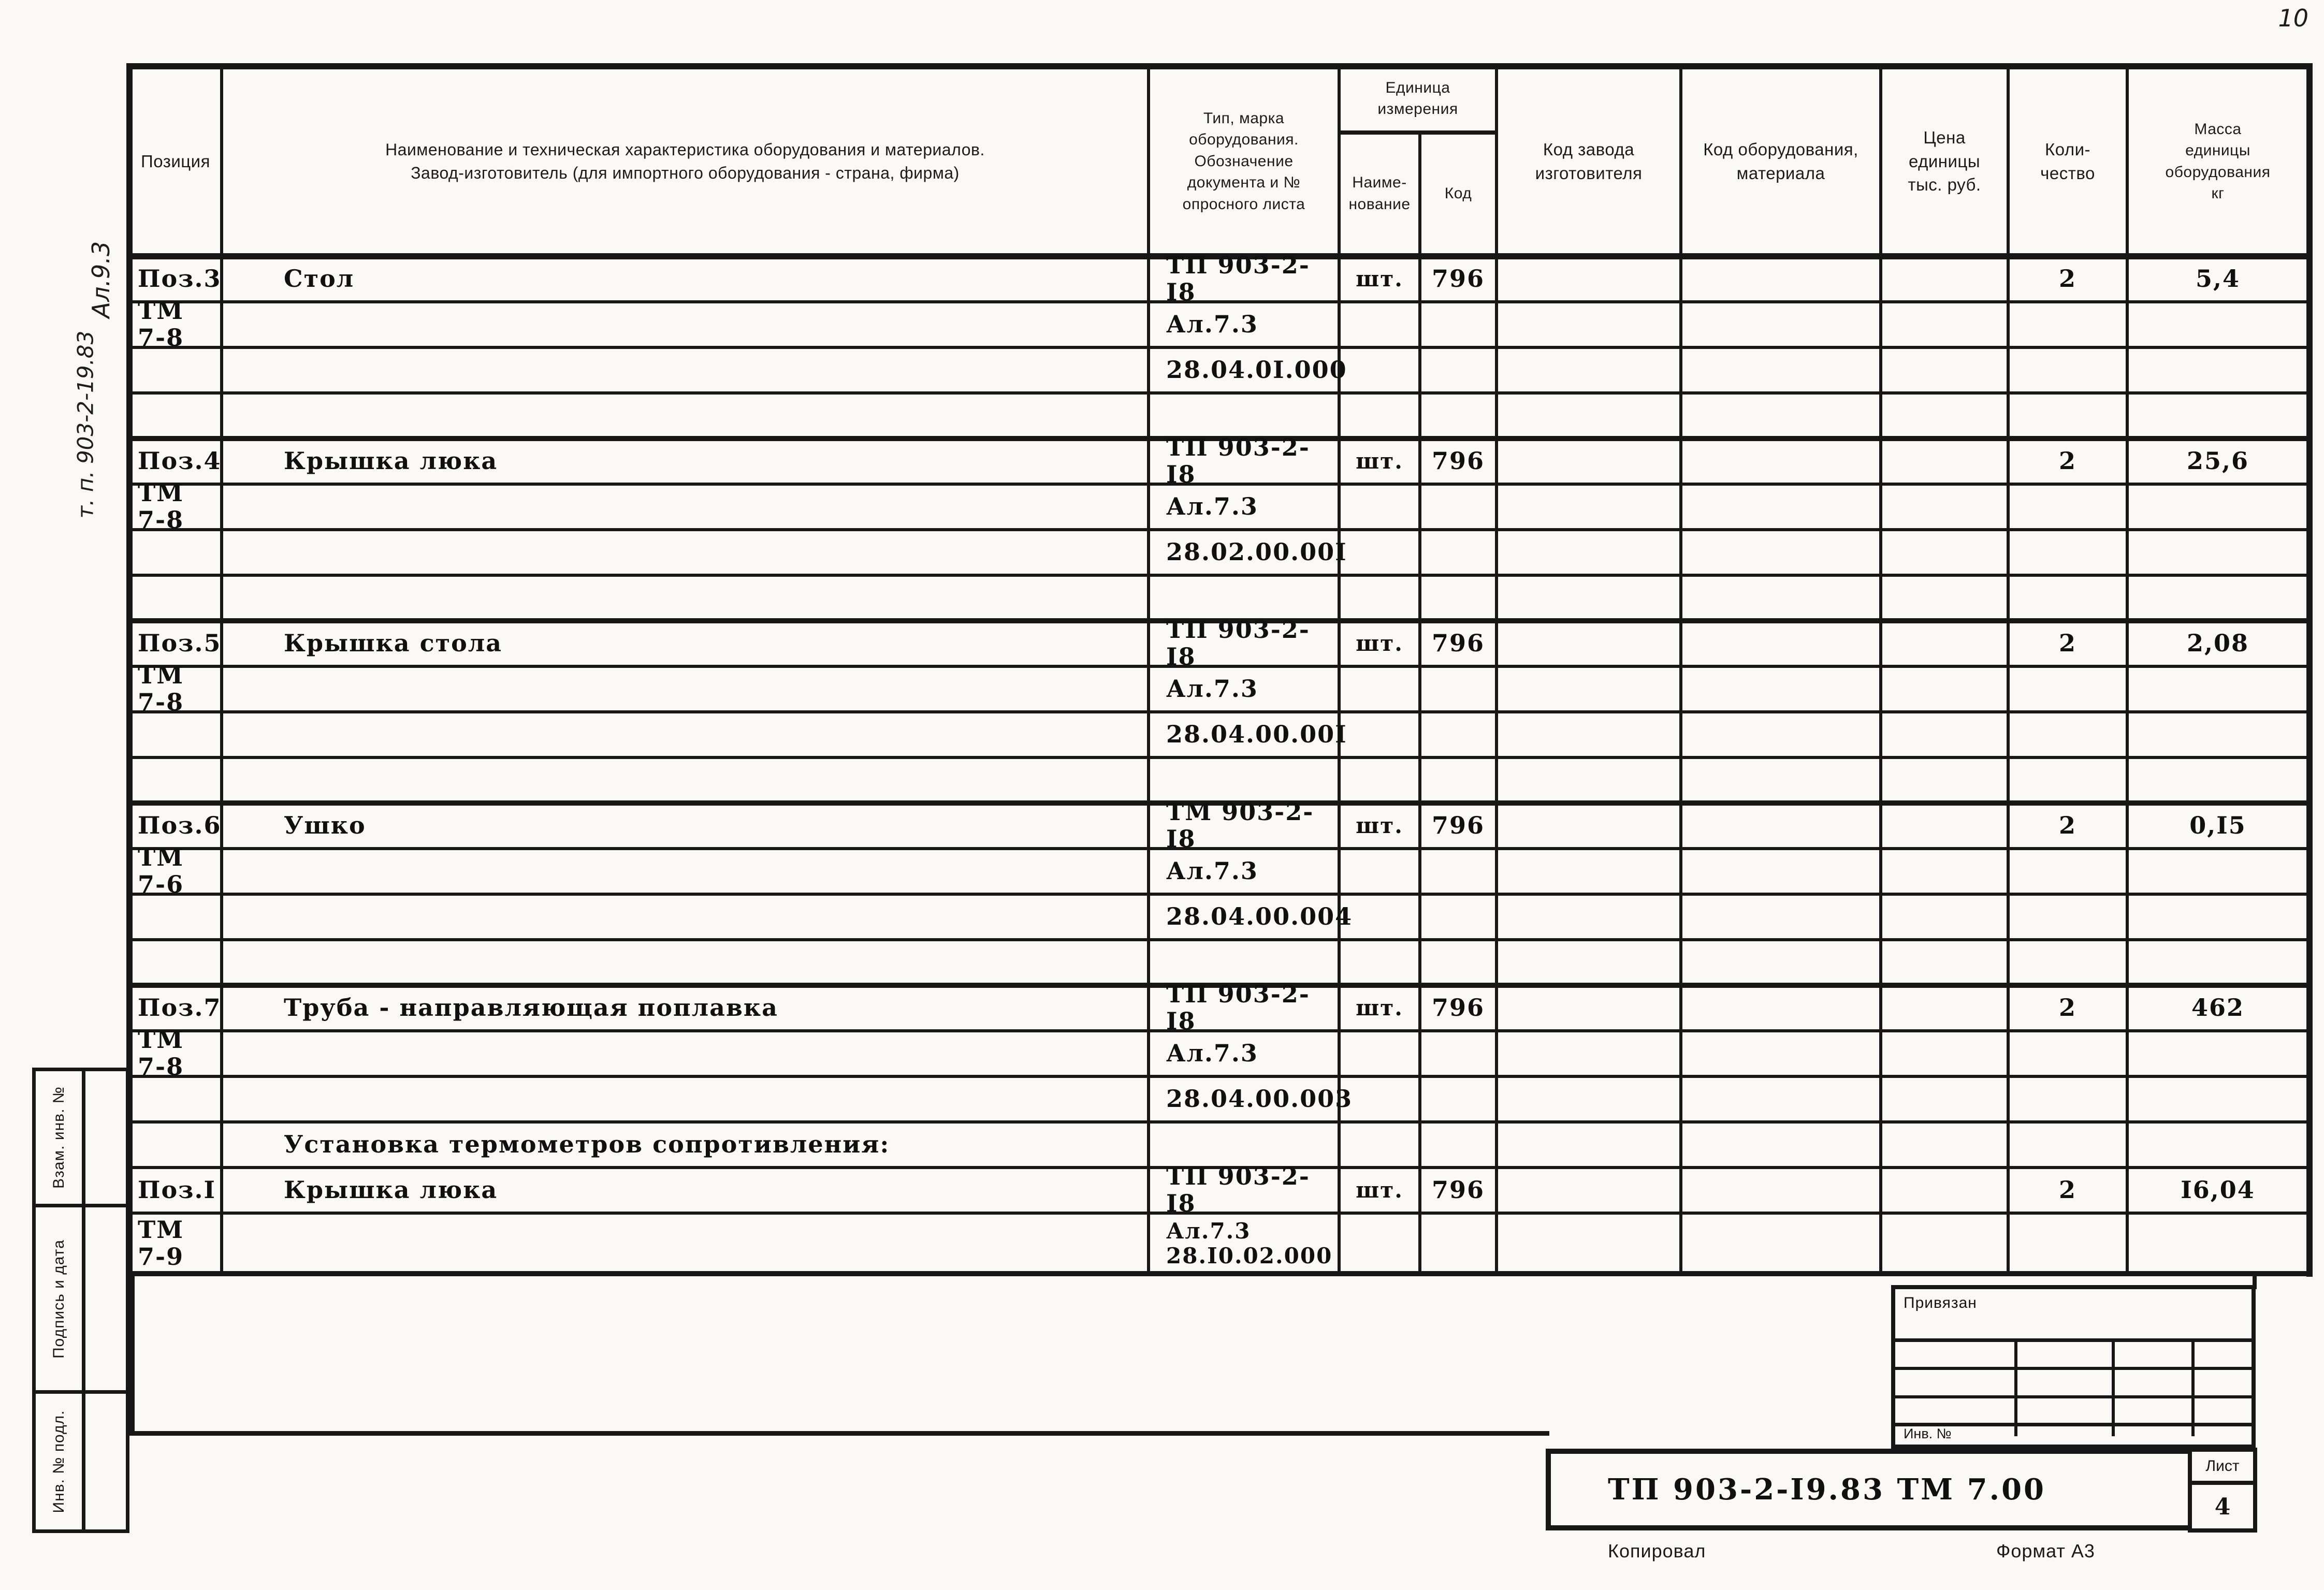 This screenshot has width=2324, height=1590. I want to click on col-header-quantity: Коли- чество, so click(2067, 161).